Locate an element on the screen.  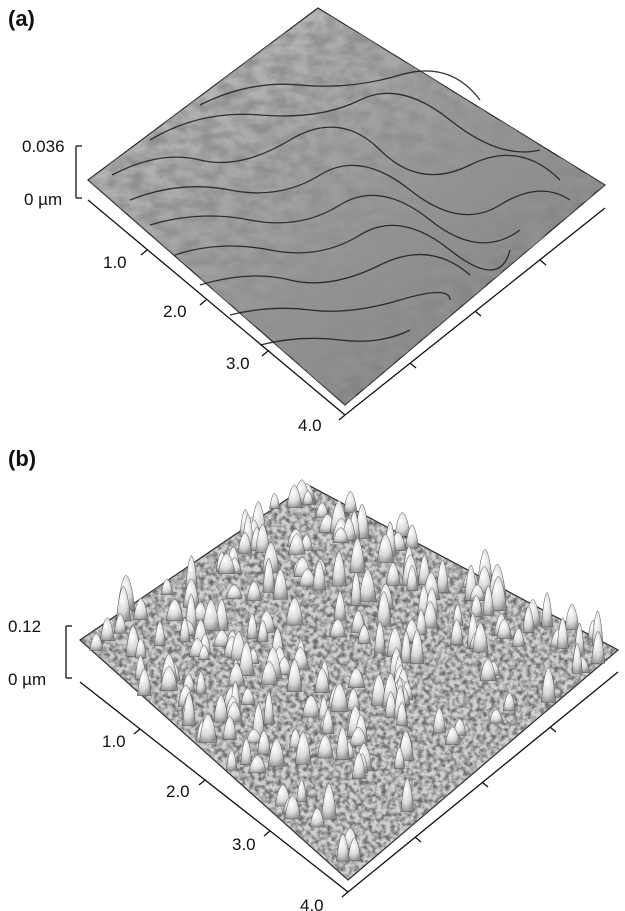
x-tick-label: 4.0 is located at coordinates (310, 425).